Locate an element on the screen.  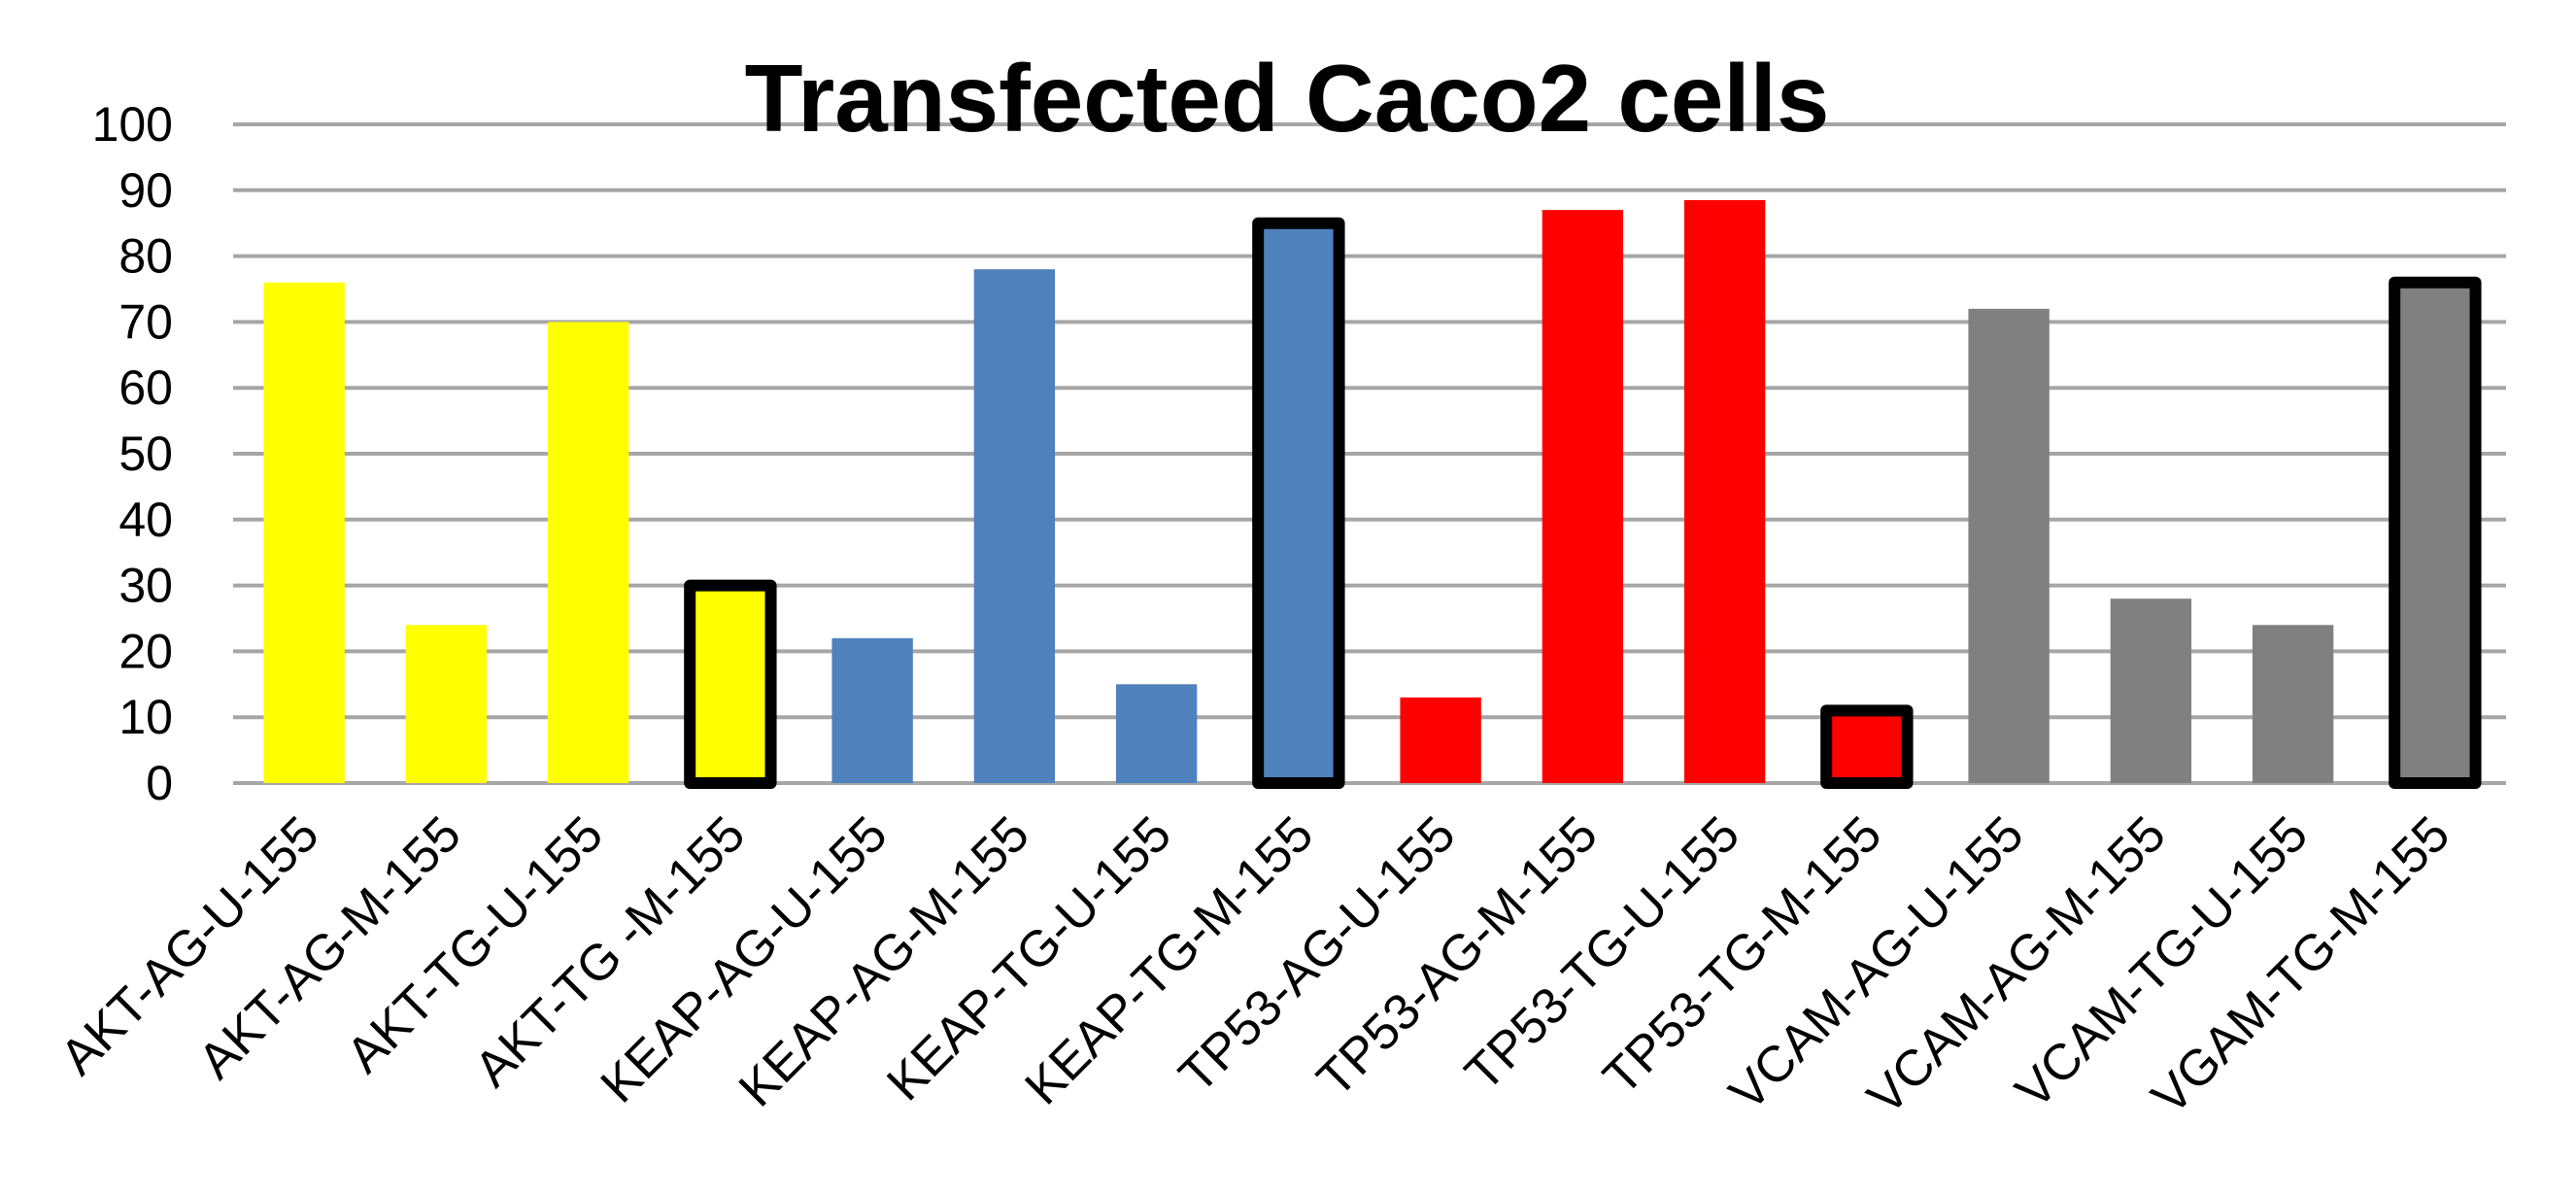
y-axis-tick-labels: 0 10 20 30 40 50 60 70 80 90 100 is located at coordinates (132, 453).